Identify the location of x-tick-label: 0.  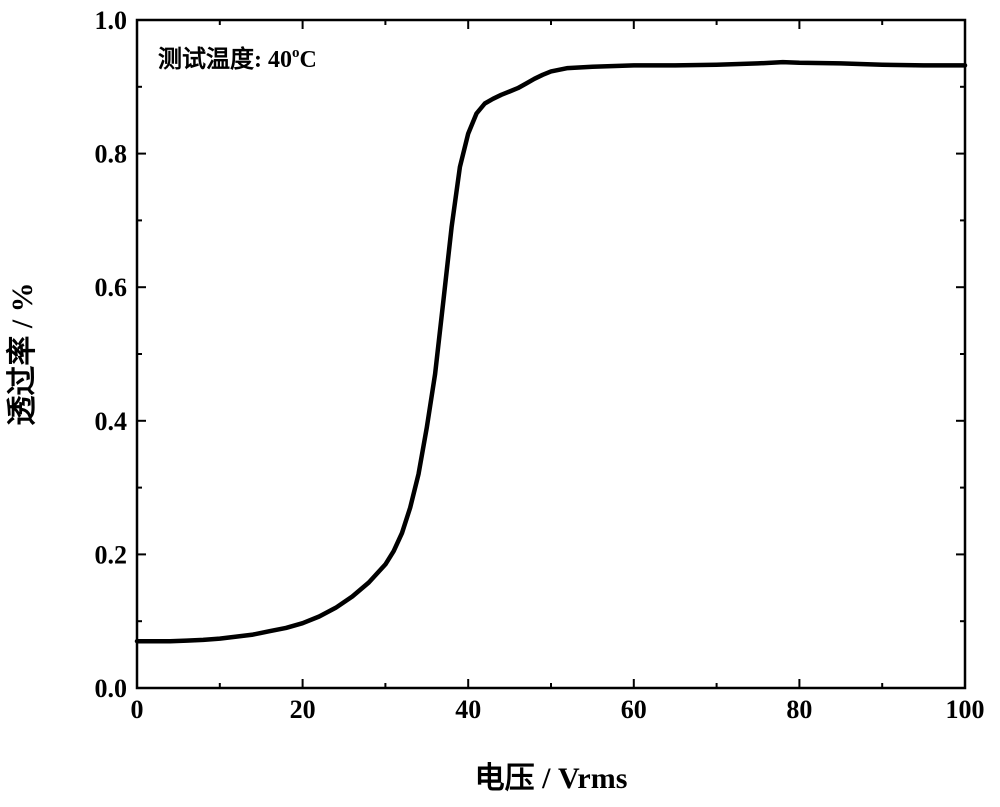
(137, 709).